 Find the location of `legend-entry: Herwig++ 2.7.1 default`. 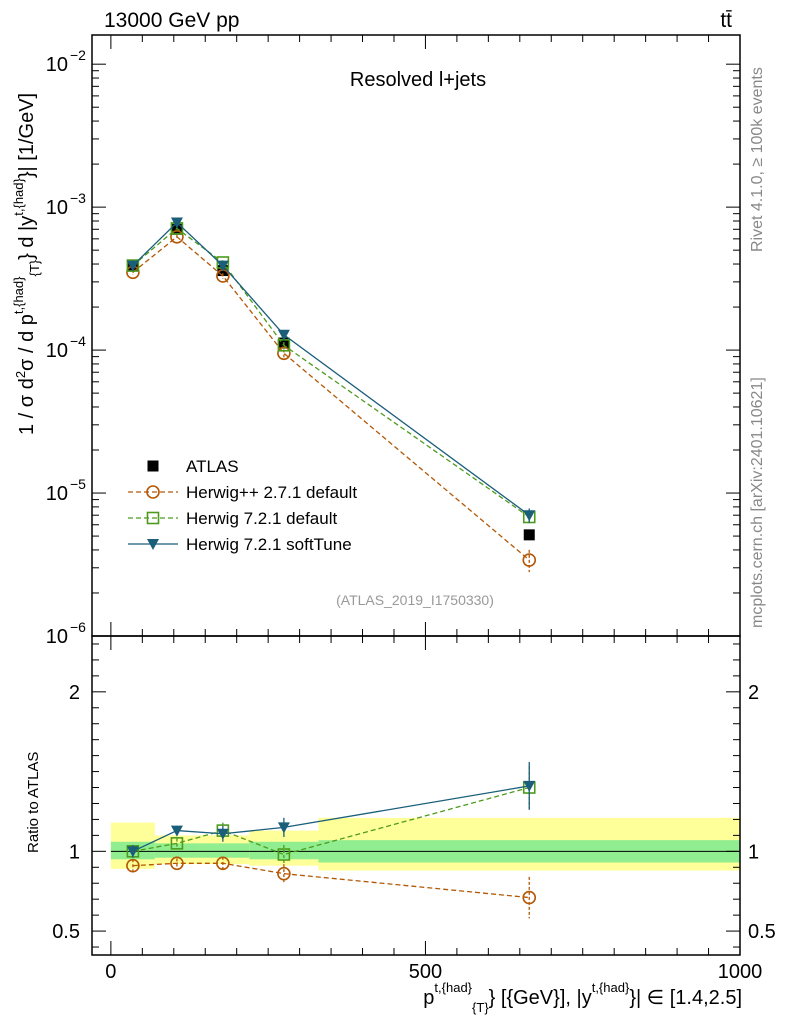

legend-entry: Herwig++ 2.7.1 default is located at coordinates (242, 492).